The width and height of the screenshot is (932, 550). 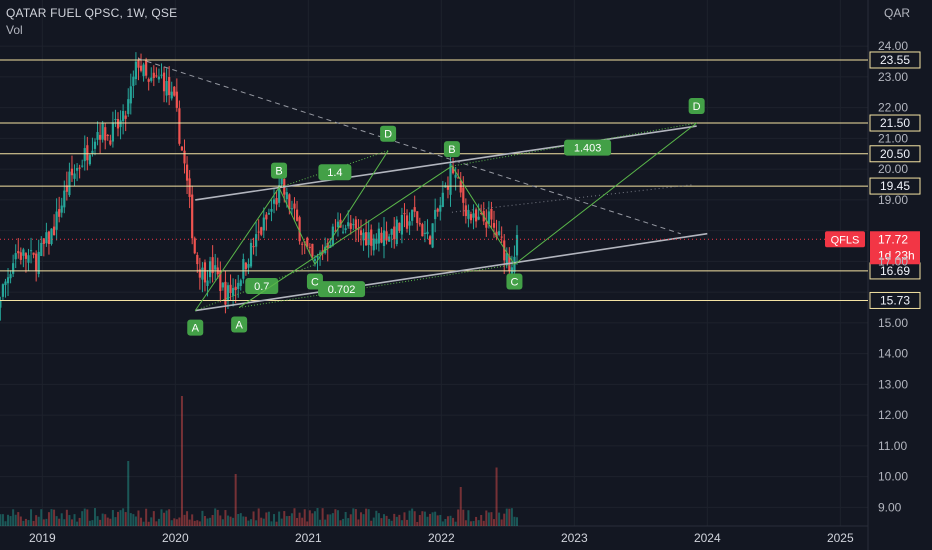 What do you see at coordinates (14, 30) in the screenshot?
I see `volume-label: Vol` at bounding box center [14, 30].